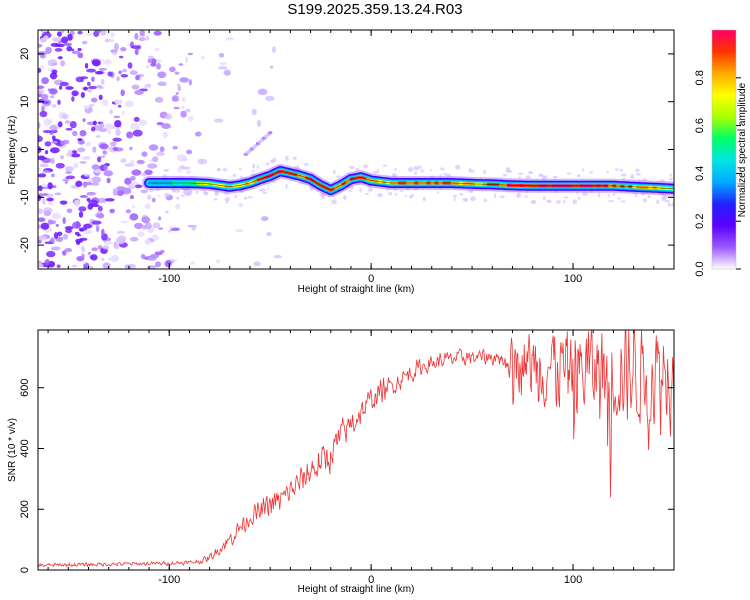 This screenshot has height=600, width=750. What do you see at coordinates (724, 149) in the screenshot?
I see `colorbar-gradient` at bounding box center [724, 149].